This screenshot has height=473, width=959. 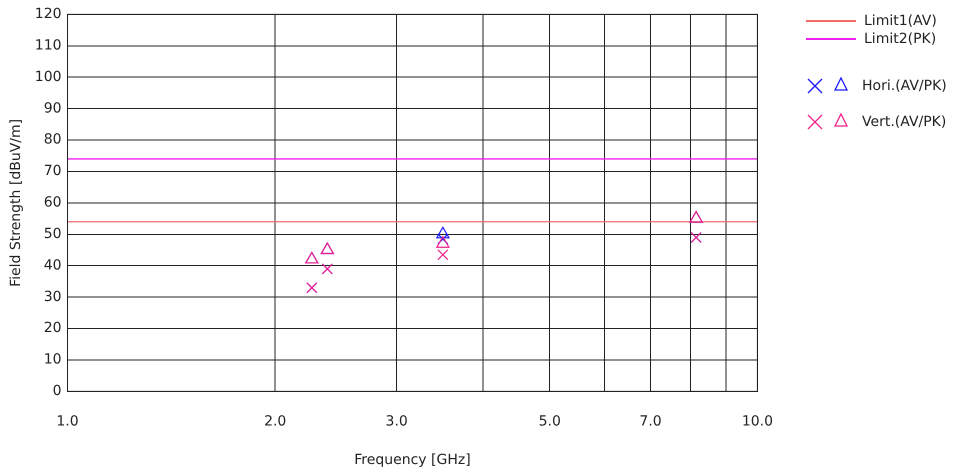 I want to click on y-tick-label: 20, so click(x=53, y=328).